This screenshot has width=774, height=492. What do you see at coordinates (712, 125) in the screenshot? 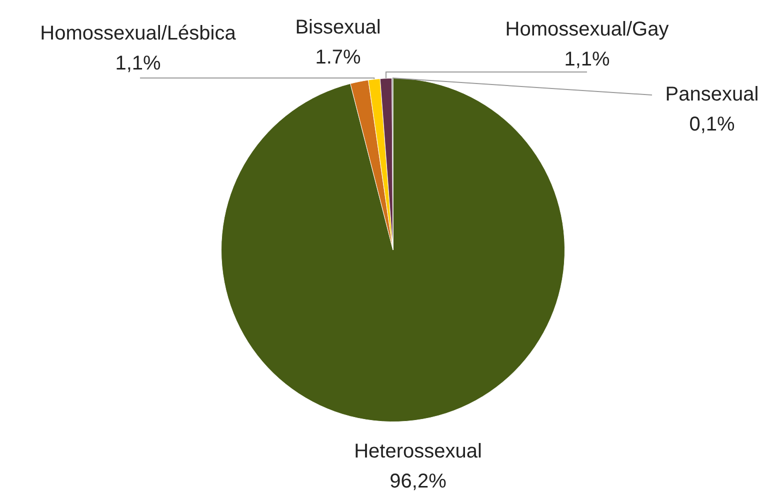
I see `data-label: 0,1%` at bounding box center [712, 125].